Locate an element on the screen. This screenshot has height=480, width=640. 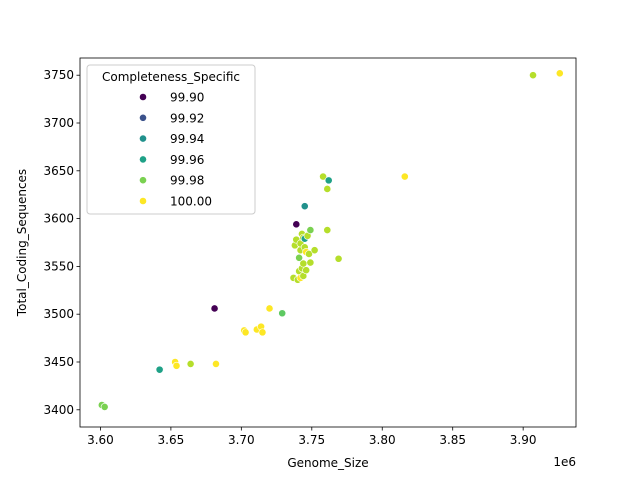
legend-frame is located at coordinates (171, 139).